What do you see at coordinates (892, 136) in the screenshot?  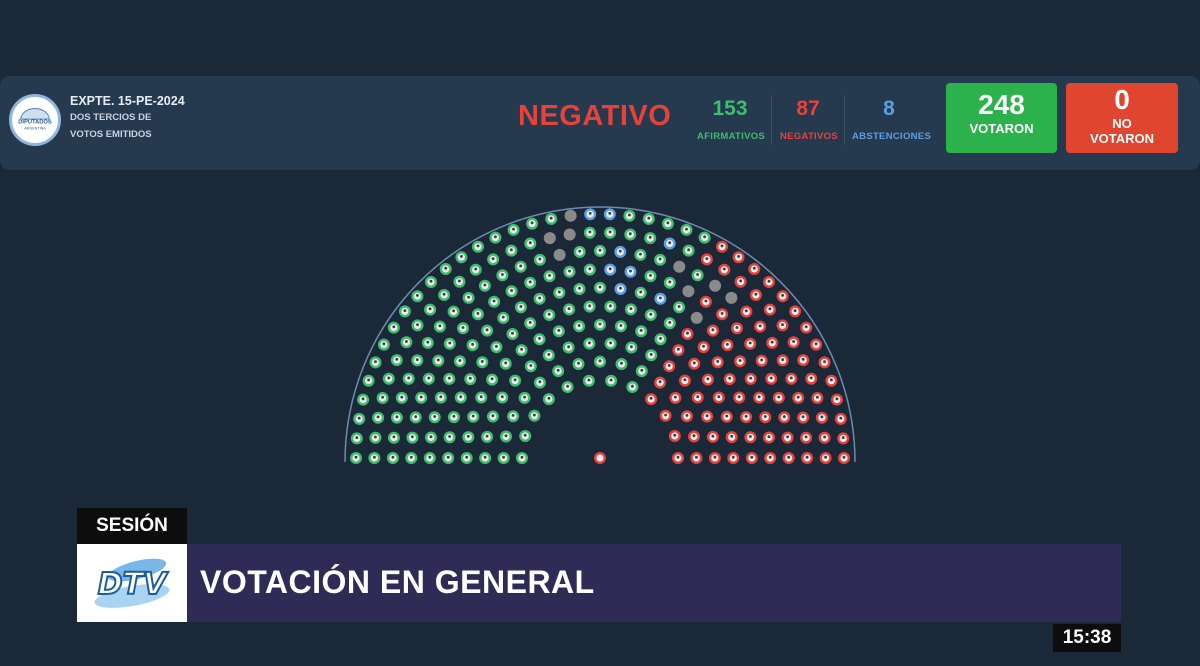 I see `abstenciones-label: ABSTENCIONES` at bounding box center [892, 136].